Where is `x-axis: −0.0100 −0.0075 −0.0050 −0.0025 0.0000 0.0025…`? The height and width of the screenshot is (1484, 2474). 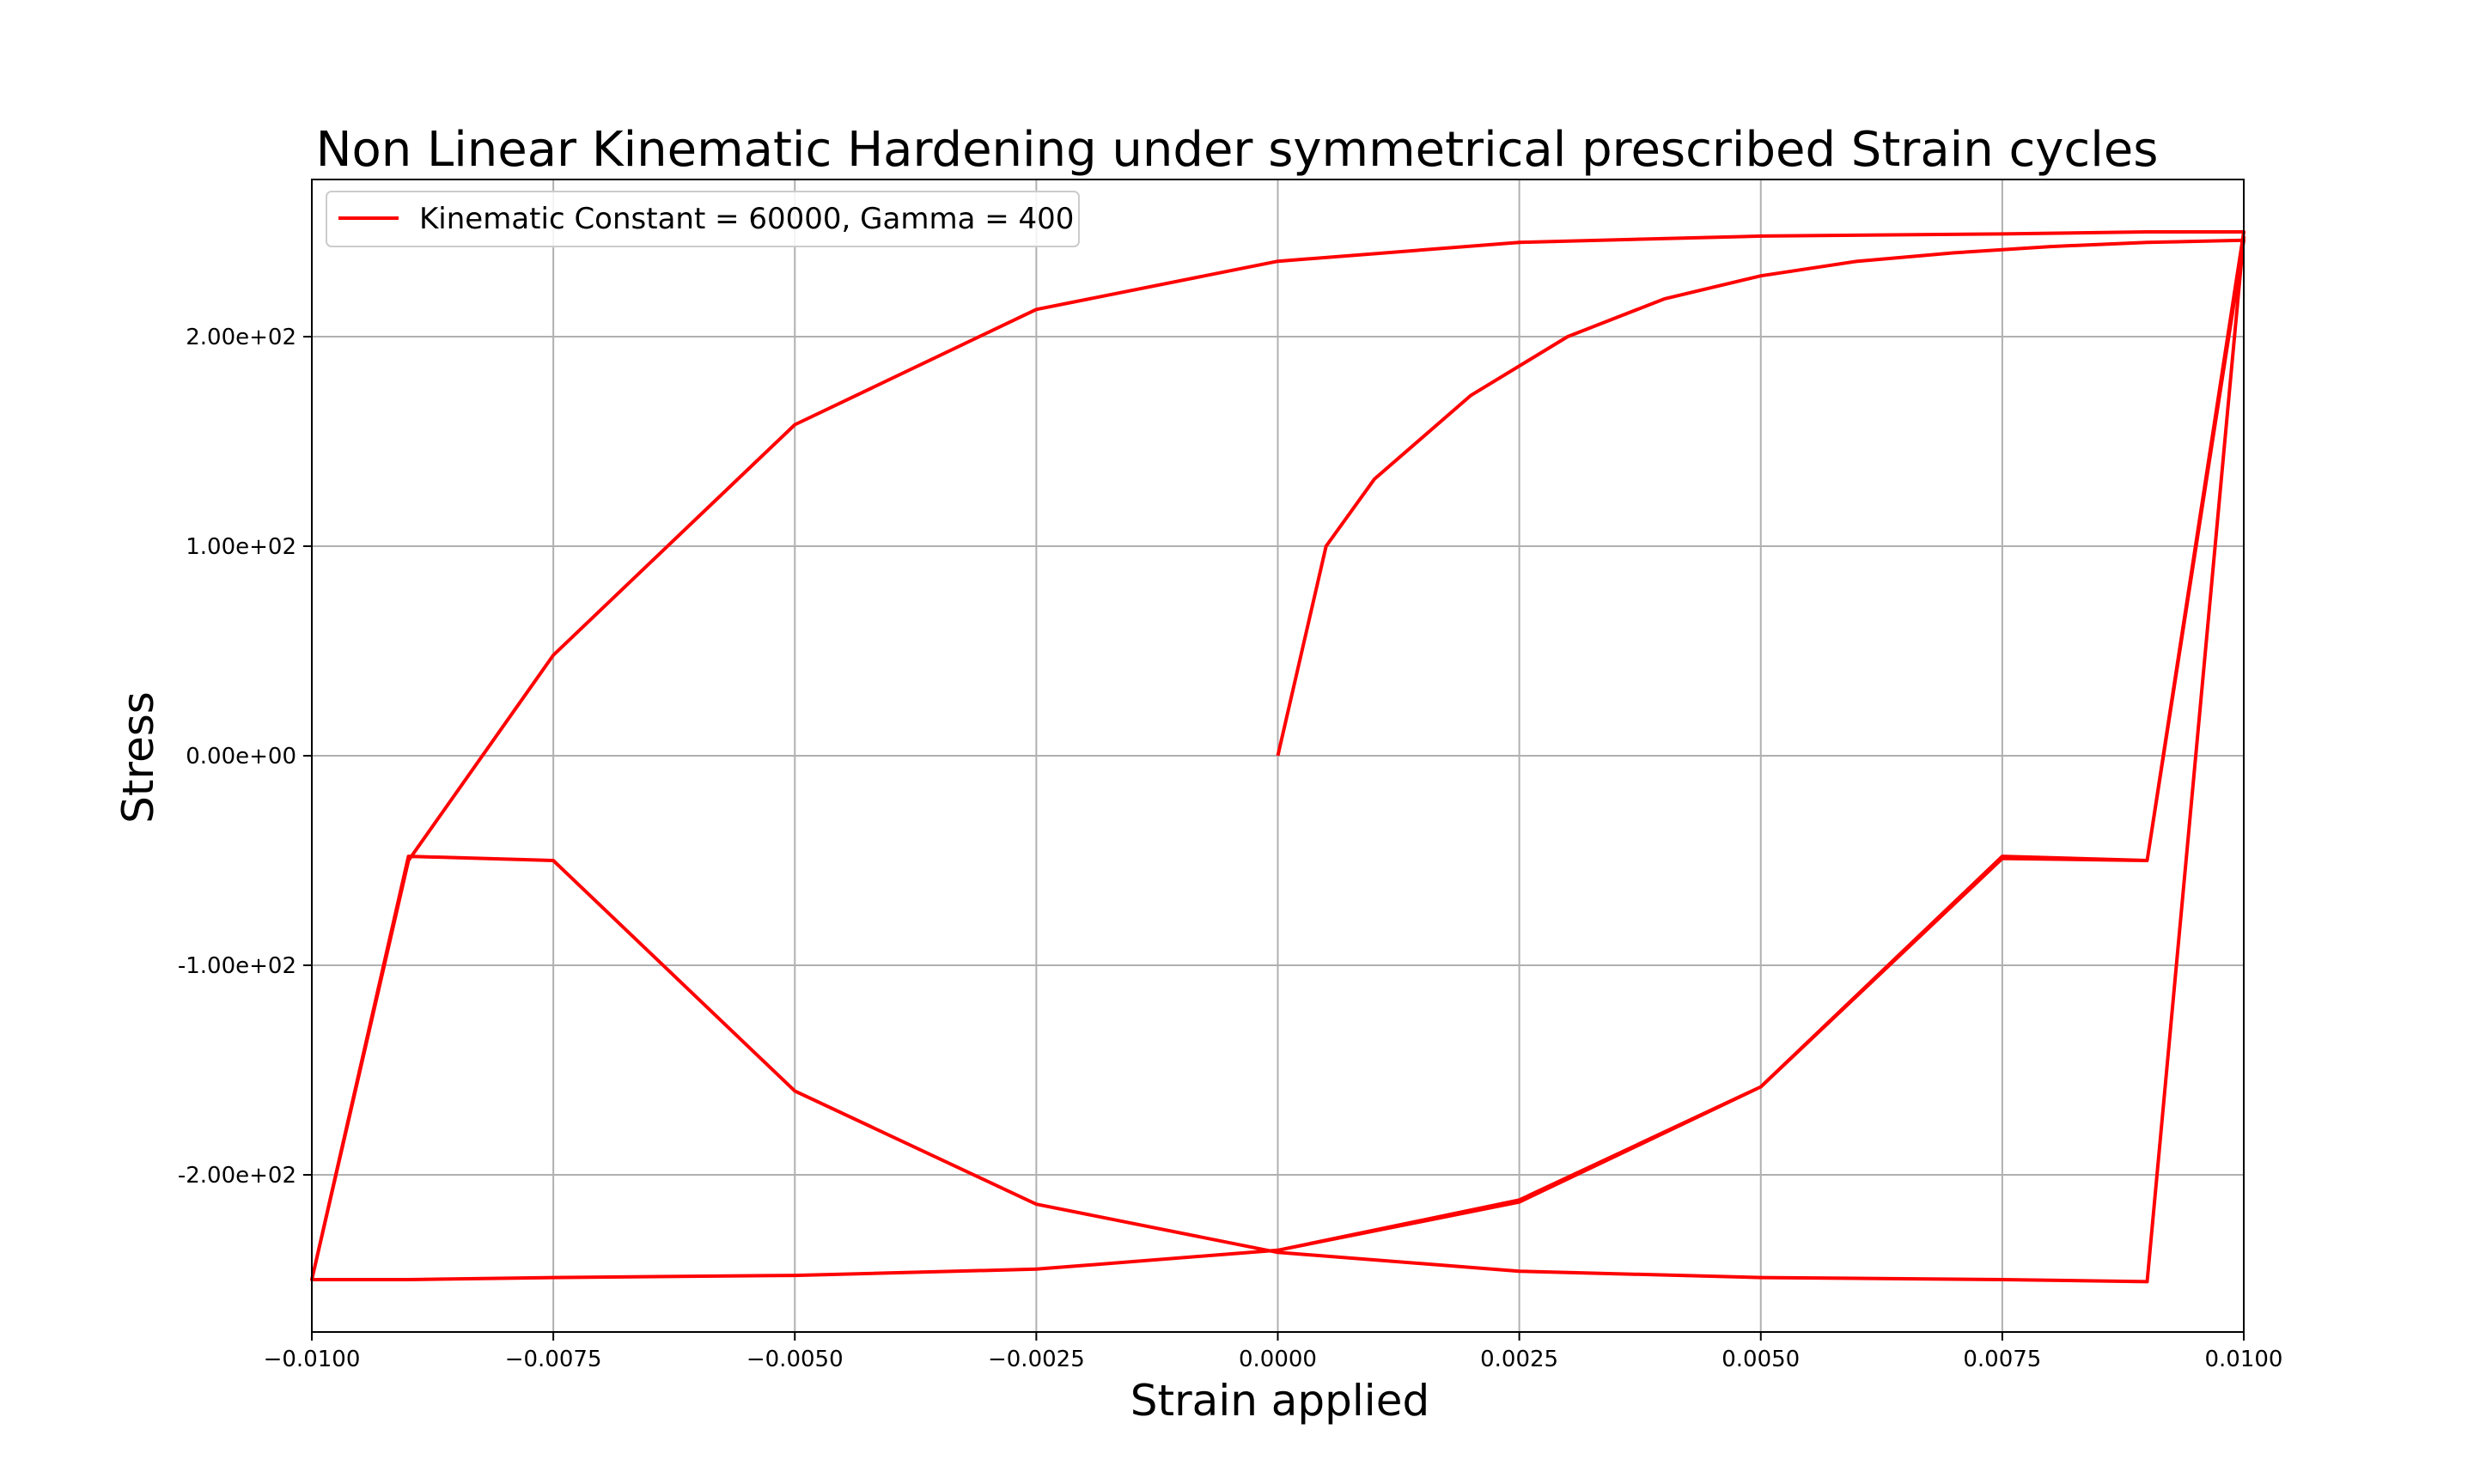 x-axis: −0.0100 −0.0075 −0.0050 −0.0025 0.0000 0.0025… is located at coordinates (1273, 1352).